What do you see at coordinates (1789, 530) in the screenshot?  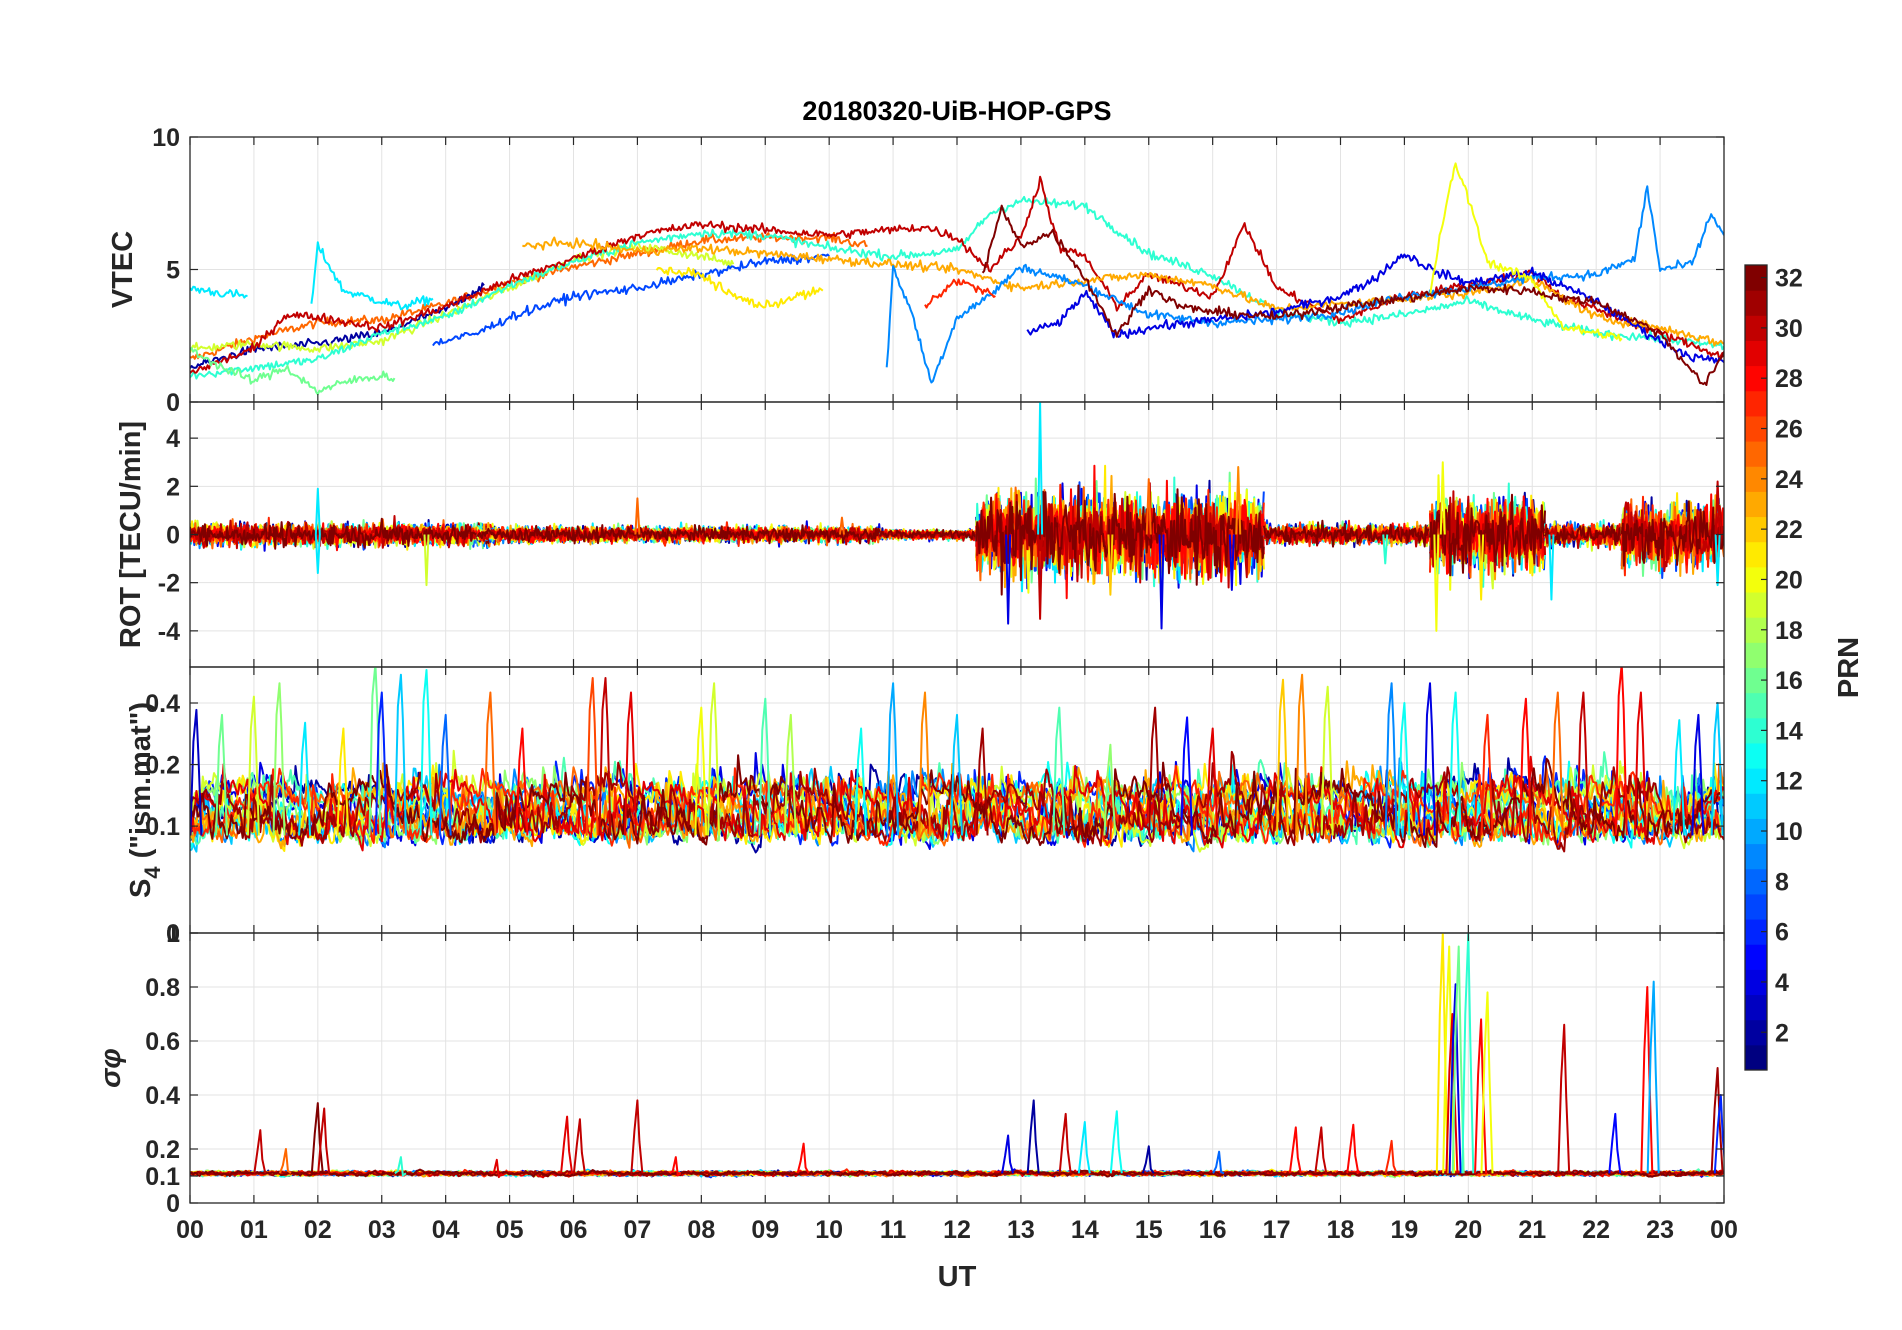 I see `colorbar-tick-label: 22` at bounding box center [1789, 530].